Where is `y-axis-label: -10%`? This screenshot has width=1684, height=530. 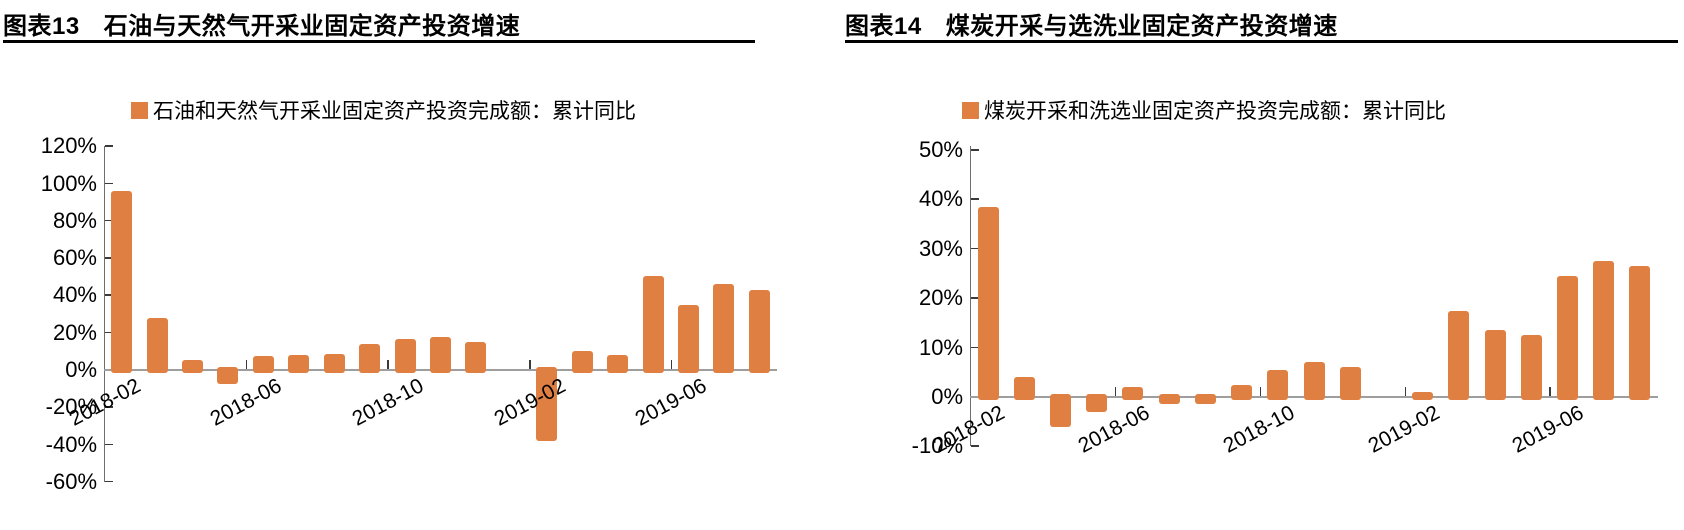 y-axis-label: -10% is located at coordinates (937, 446).